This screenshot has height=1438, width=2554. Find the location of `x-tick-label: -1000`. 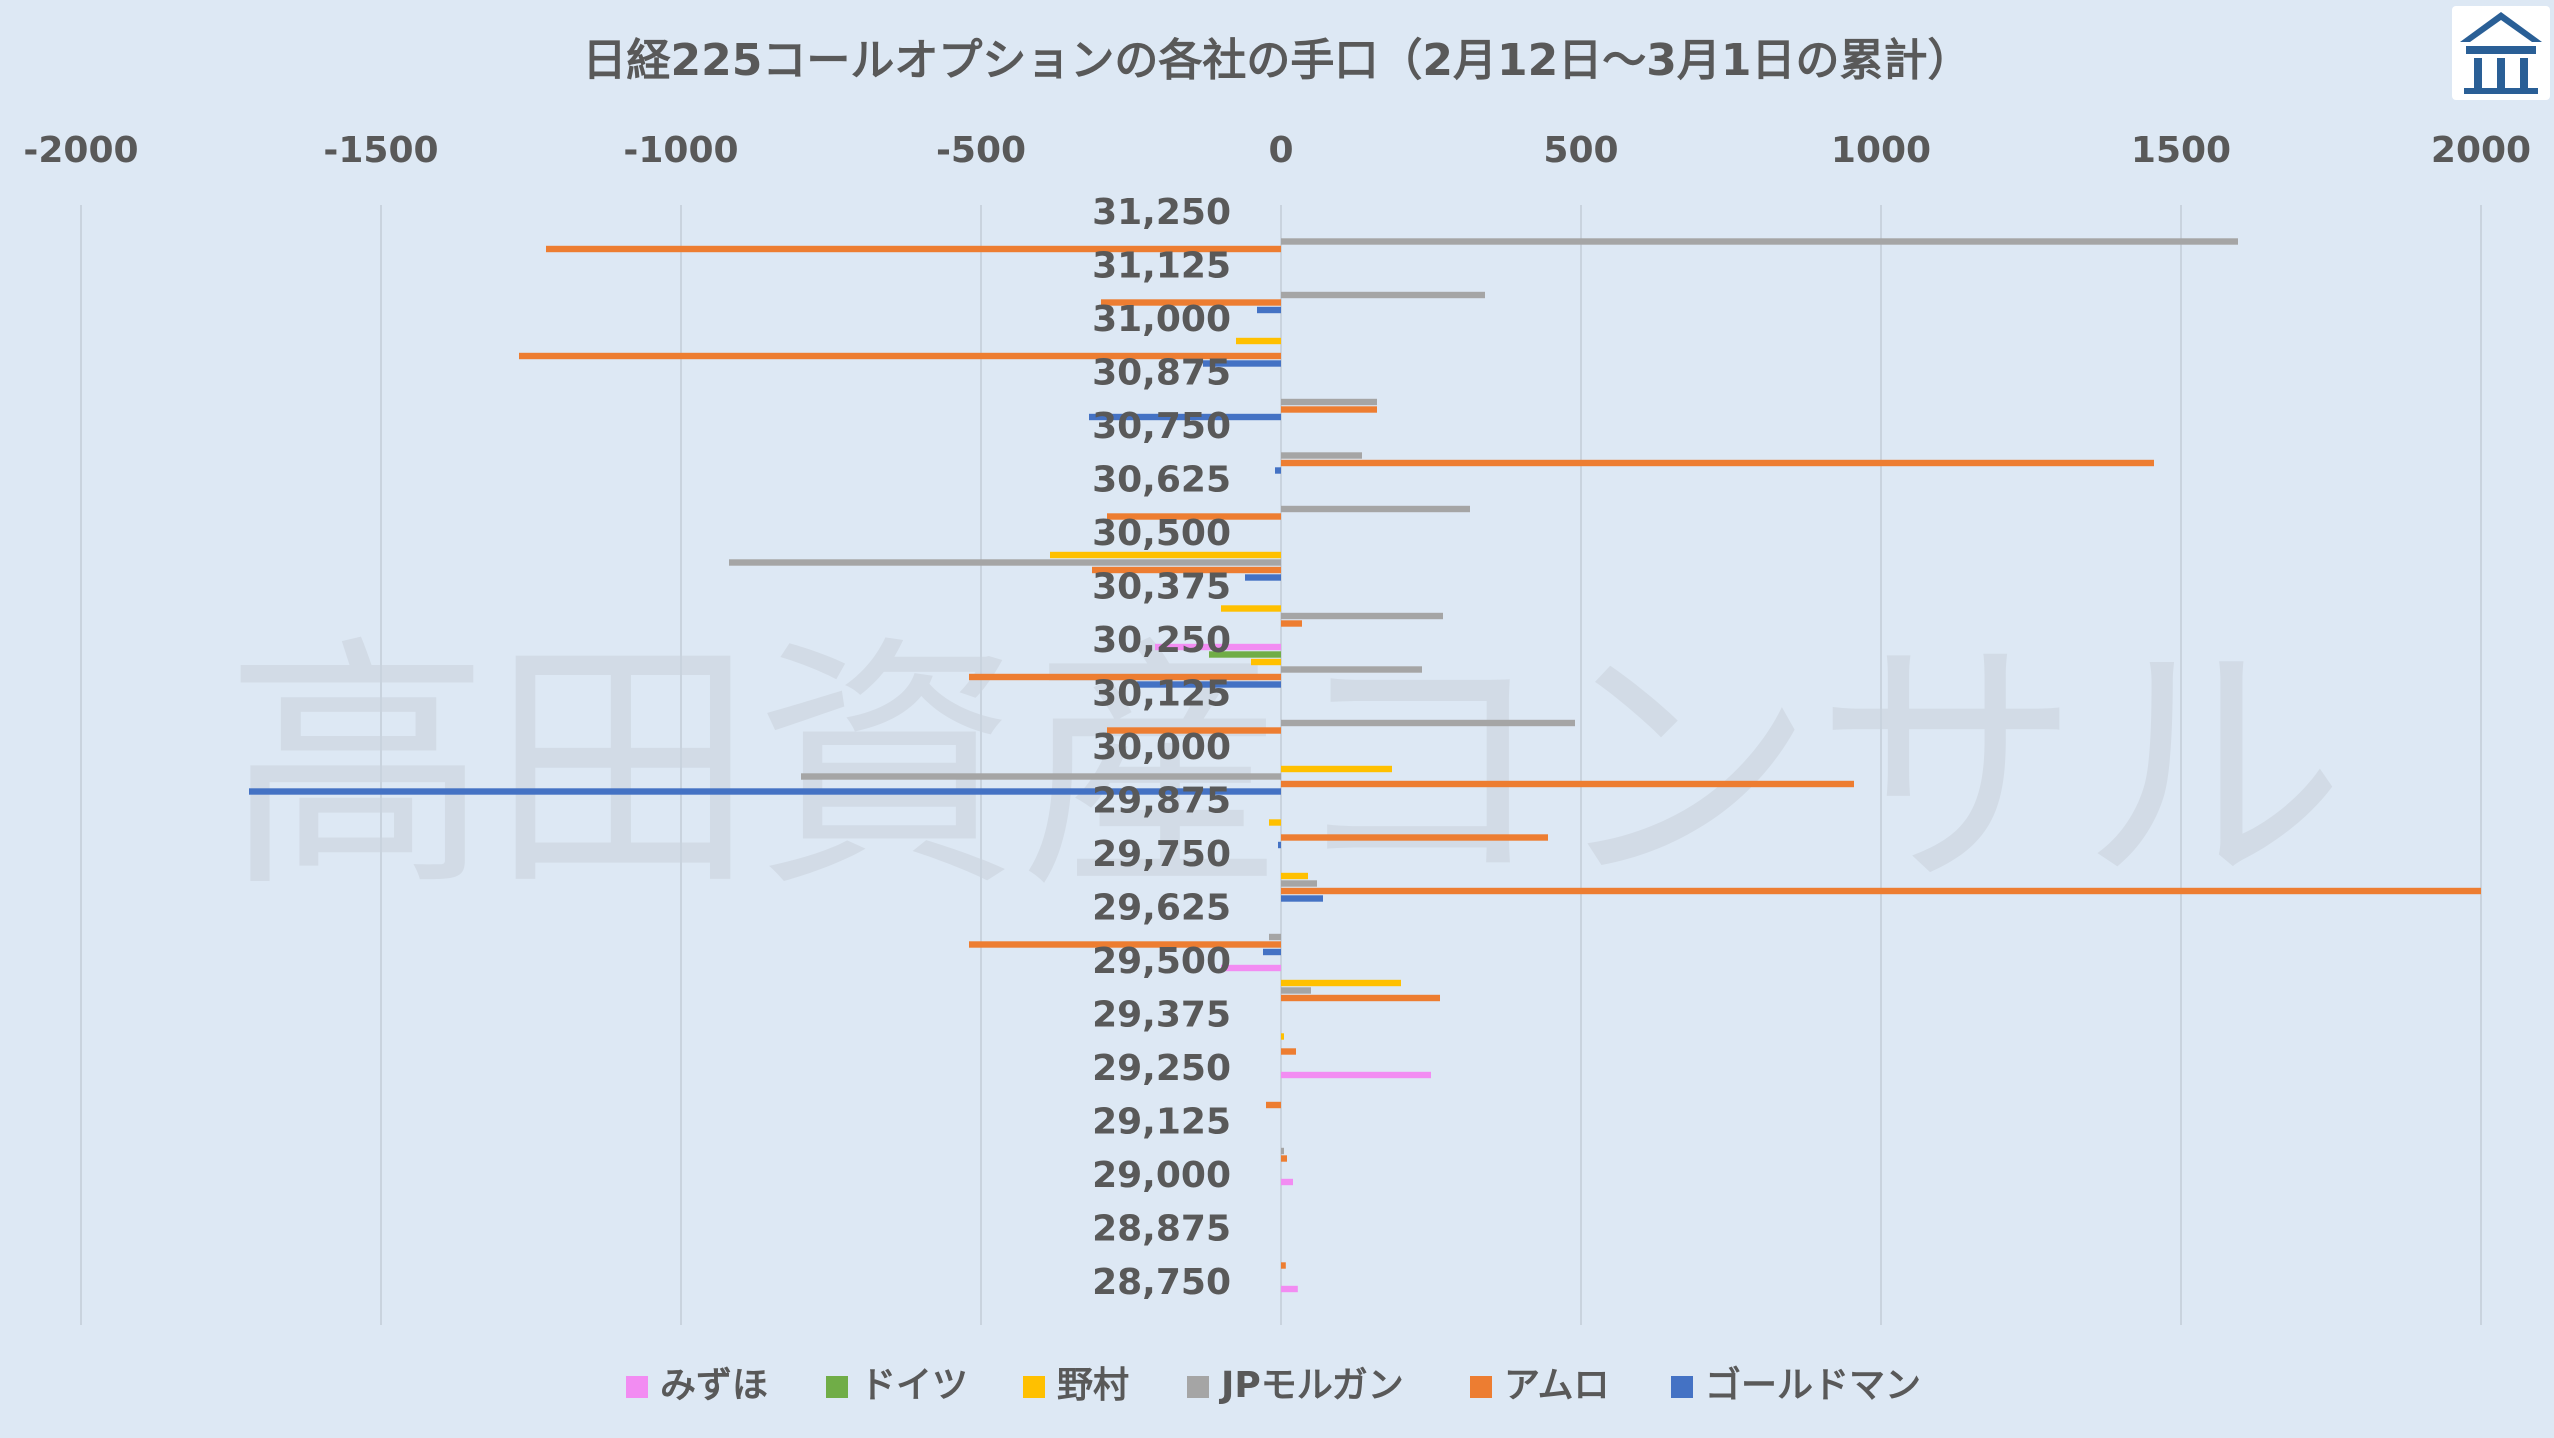

x-tick-label: -1000 is located at coordinates (680, 150).